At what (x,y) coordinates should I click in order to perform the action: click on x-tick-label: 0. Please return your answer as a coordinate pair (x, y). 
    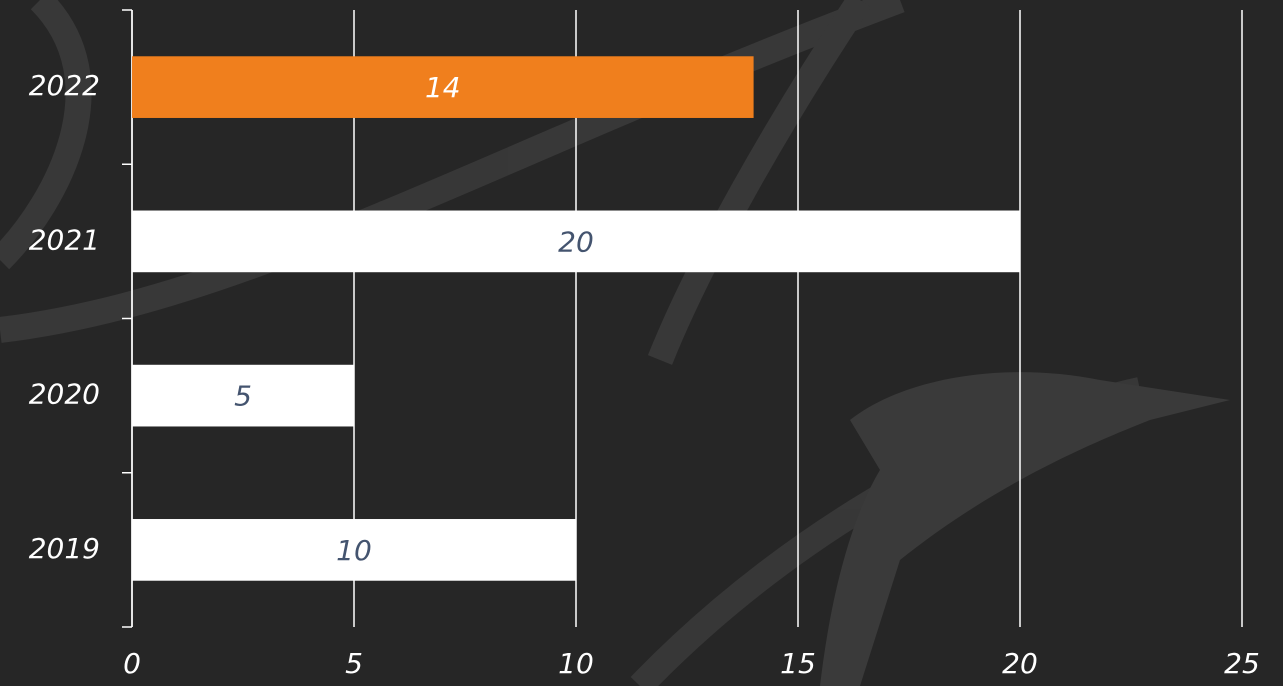
    Looking at the image, I should click on (132, 663).